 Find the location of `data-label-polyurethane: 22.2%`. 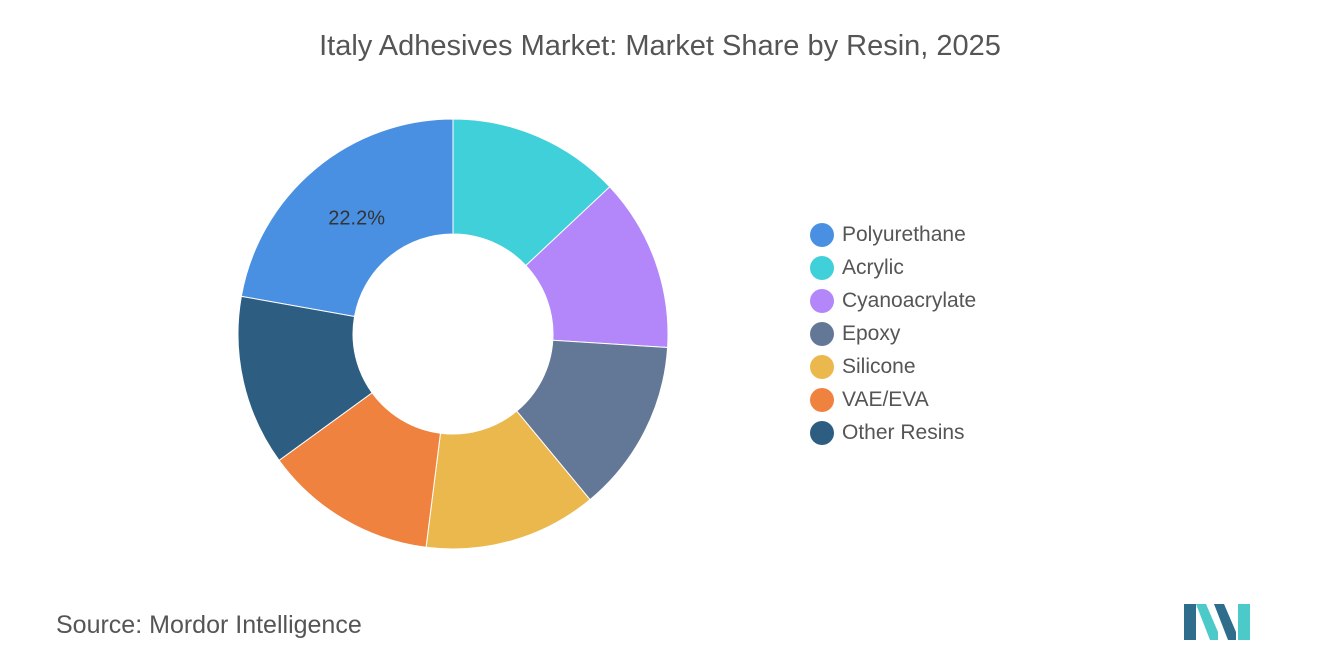

data-label-polyurethane: 22.2% is located at coordinates (356, 218).